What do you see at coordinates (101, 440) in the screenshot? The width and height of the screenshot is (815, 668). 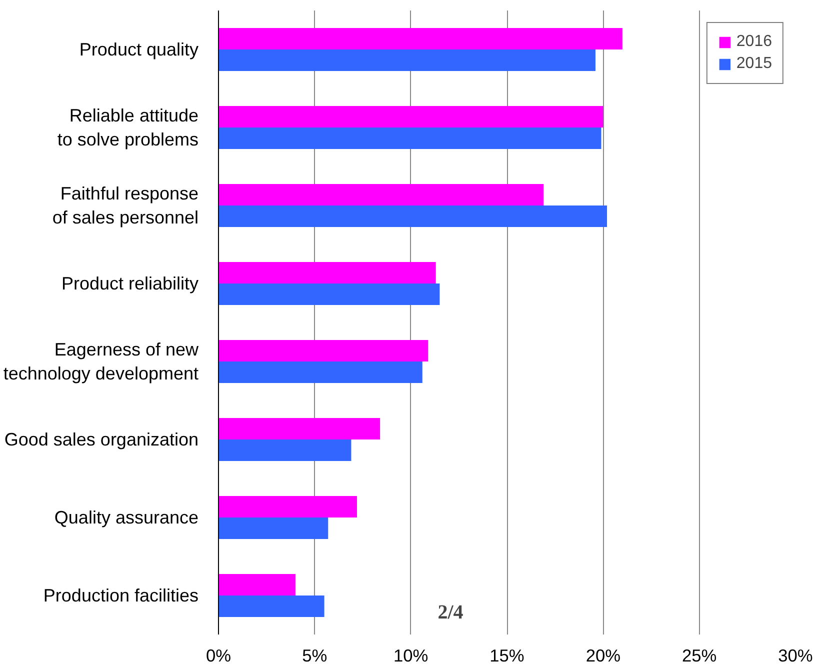 I see `y-tick-label: Good sales organization` at bounding box center [101, 440].